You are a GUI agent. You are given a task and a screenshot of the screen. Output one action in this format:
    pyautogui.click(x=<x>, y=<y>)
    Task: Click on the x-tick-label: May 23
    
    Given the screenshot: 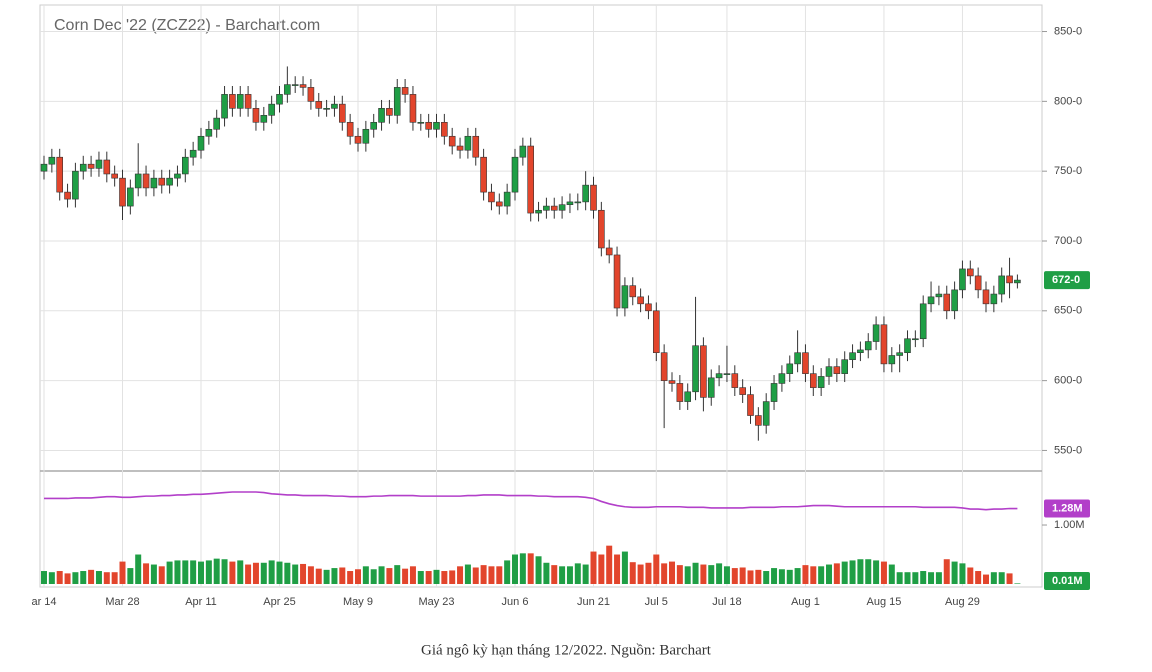 What is the action you would take?
    pyautogui.click(x=436, y=602)
    